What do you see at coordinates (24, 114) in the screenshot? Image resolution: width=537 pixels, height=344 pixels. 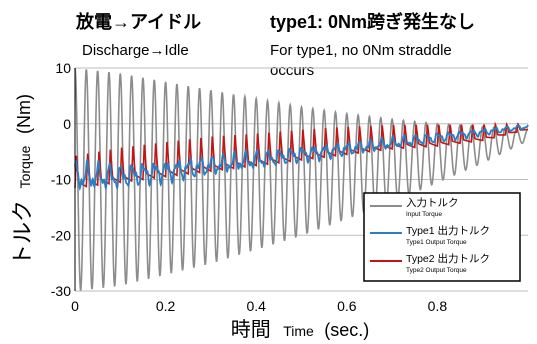 I see `y-label-unit: (Nm)` at bounding box center [24, 114].